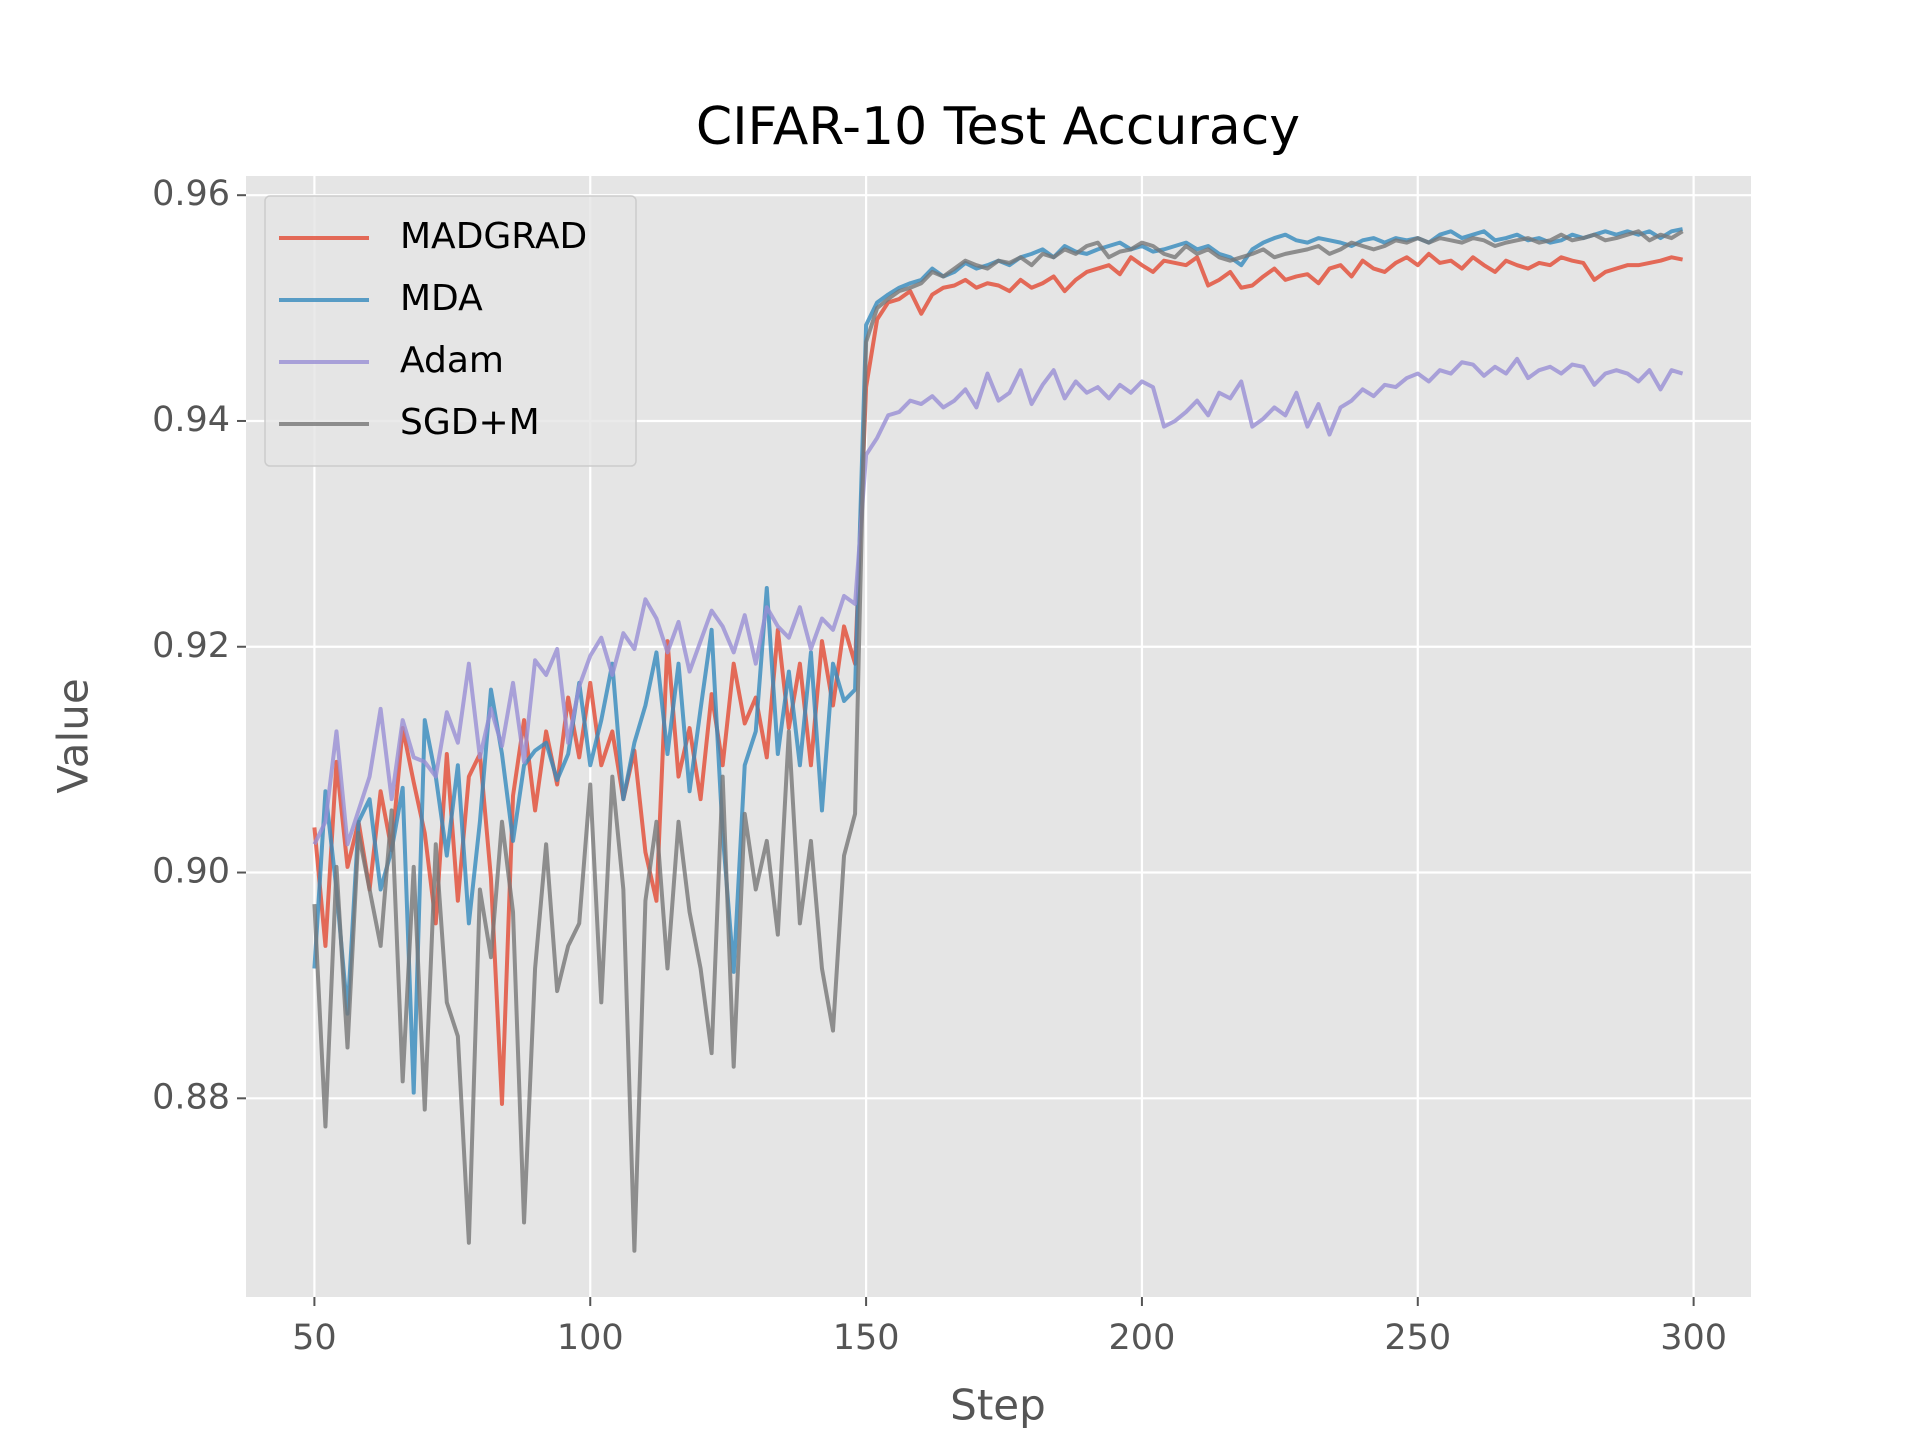  What do you see at coordinates (191, 872) in the screenshot?
I see `y-tick-label: 0.90` at bounding box center [191, 872].